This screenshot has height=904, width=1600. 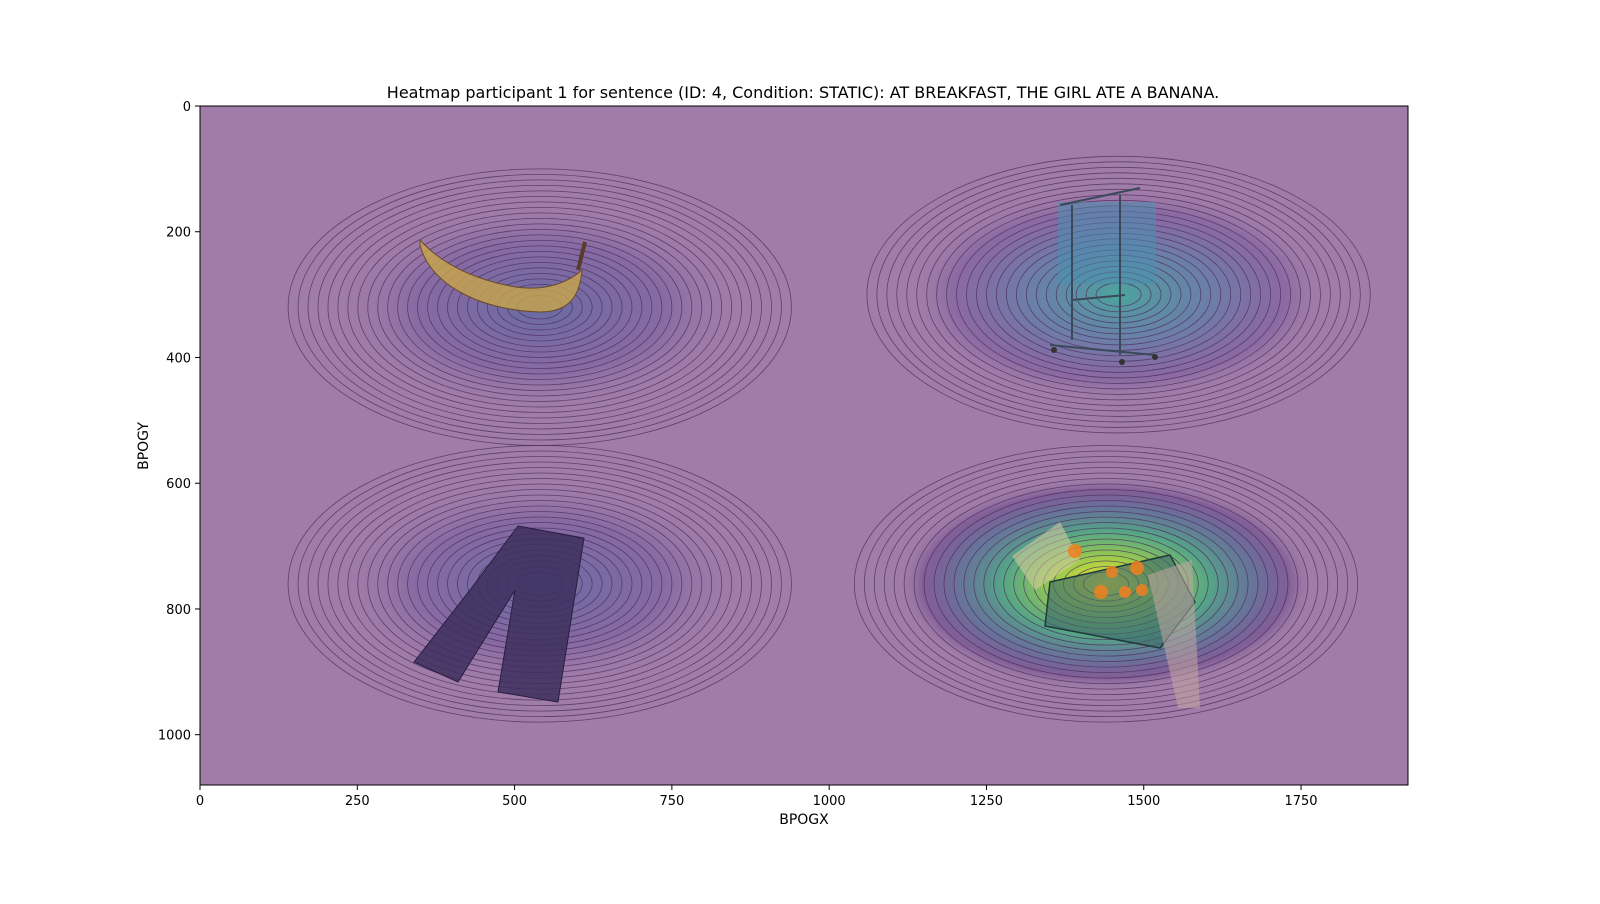 I want to click on x-tick-label: 750, so click(x=671, y=801).